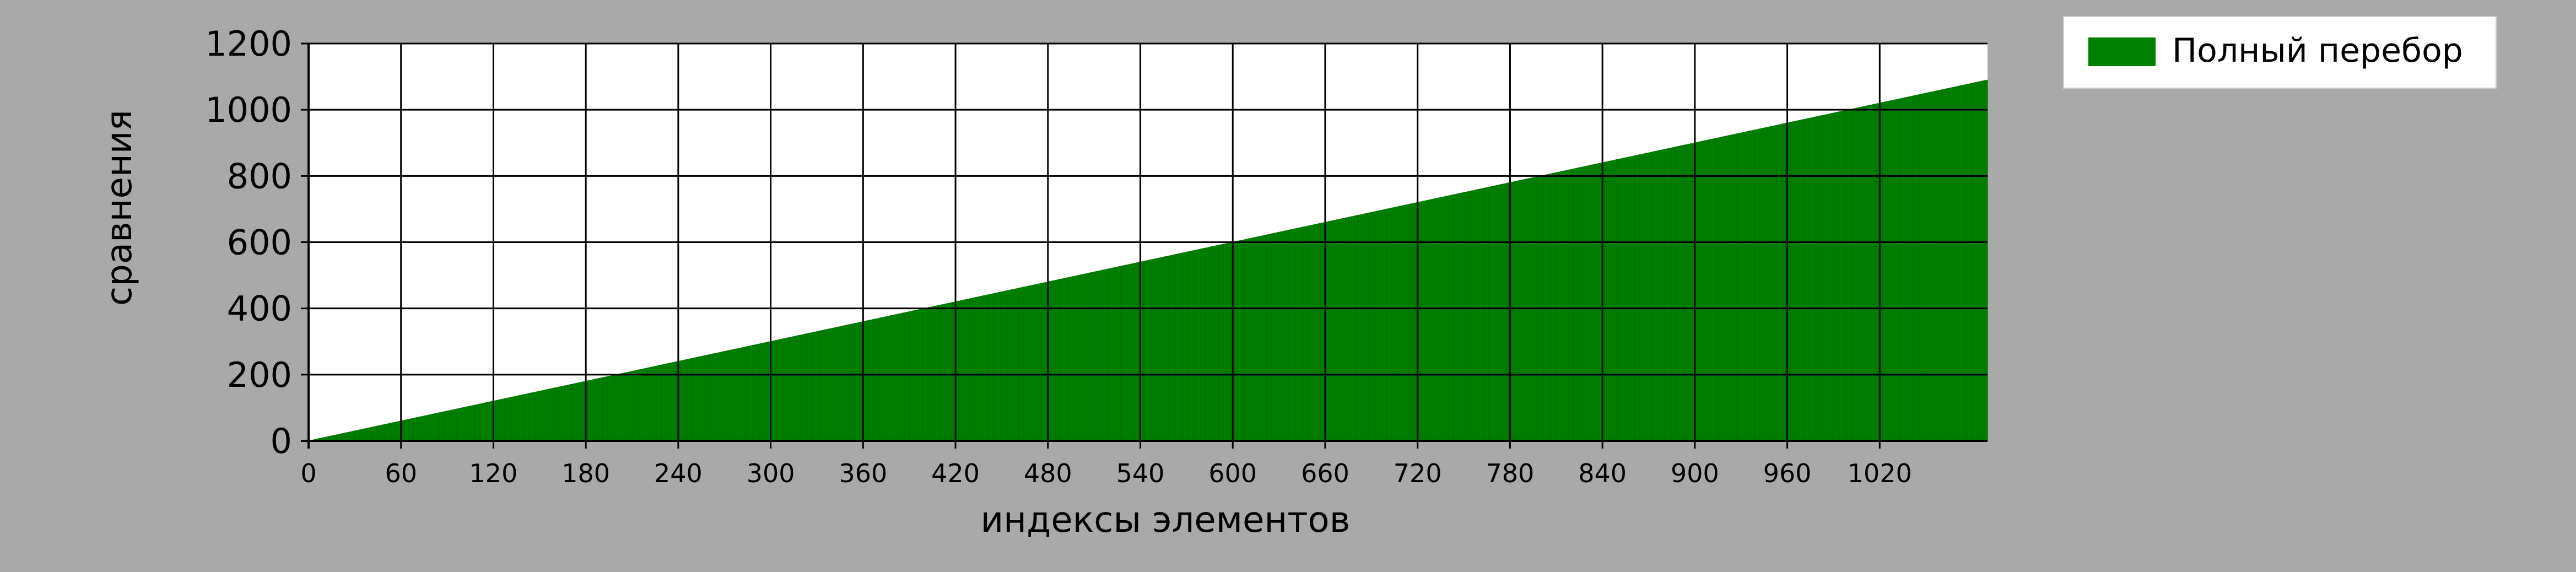  Describe the element at coordinates (863, 473) in the screenshot. I see `x-tick-label: 360` at that location.